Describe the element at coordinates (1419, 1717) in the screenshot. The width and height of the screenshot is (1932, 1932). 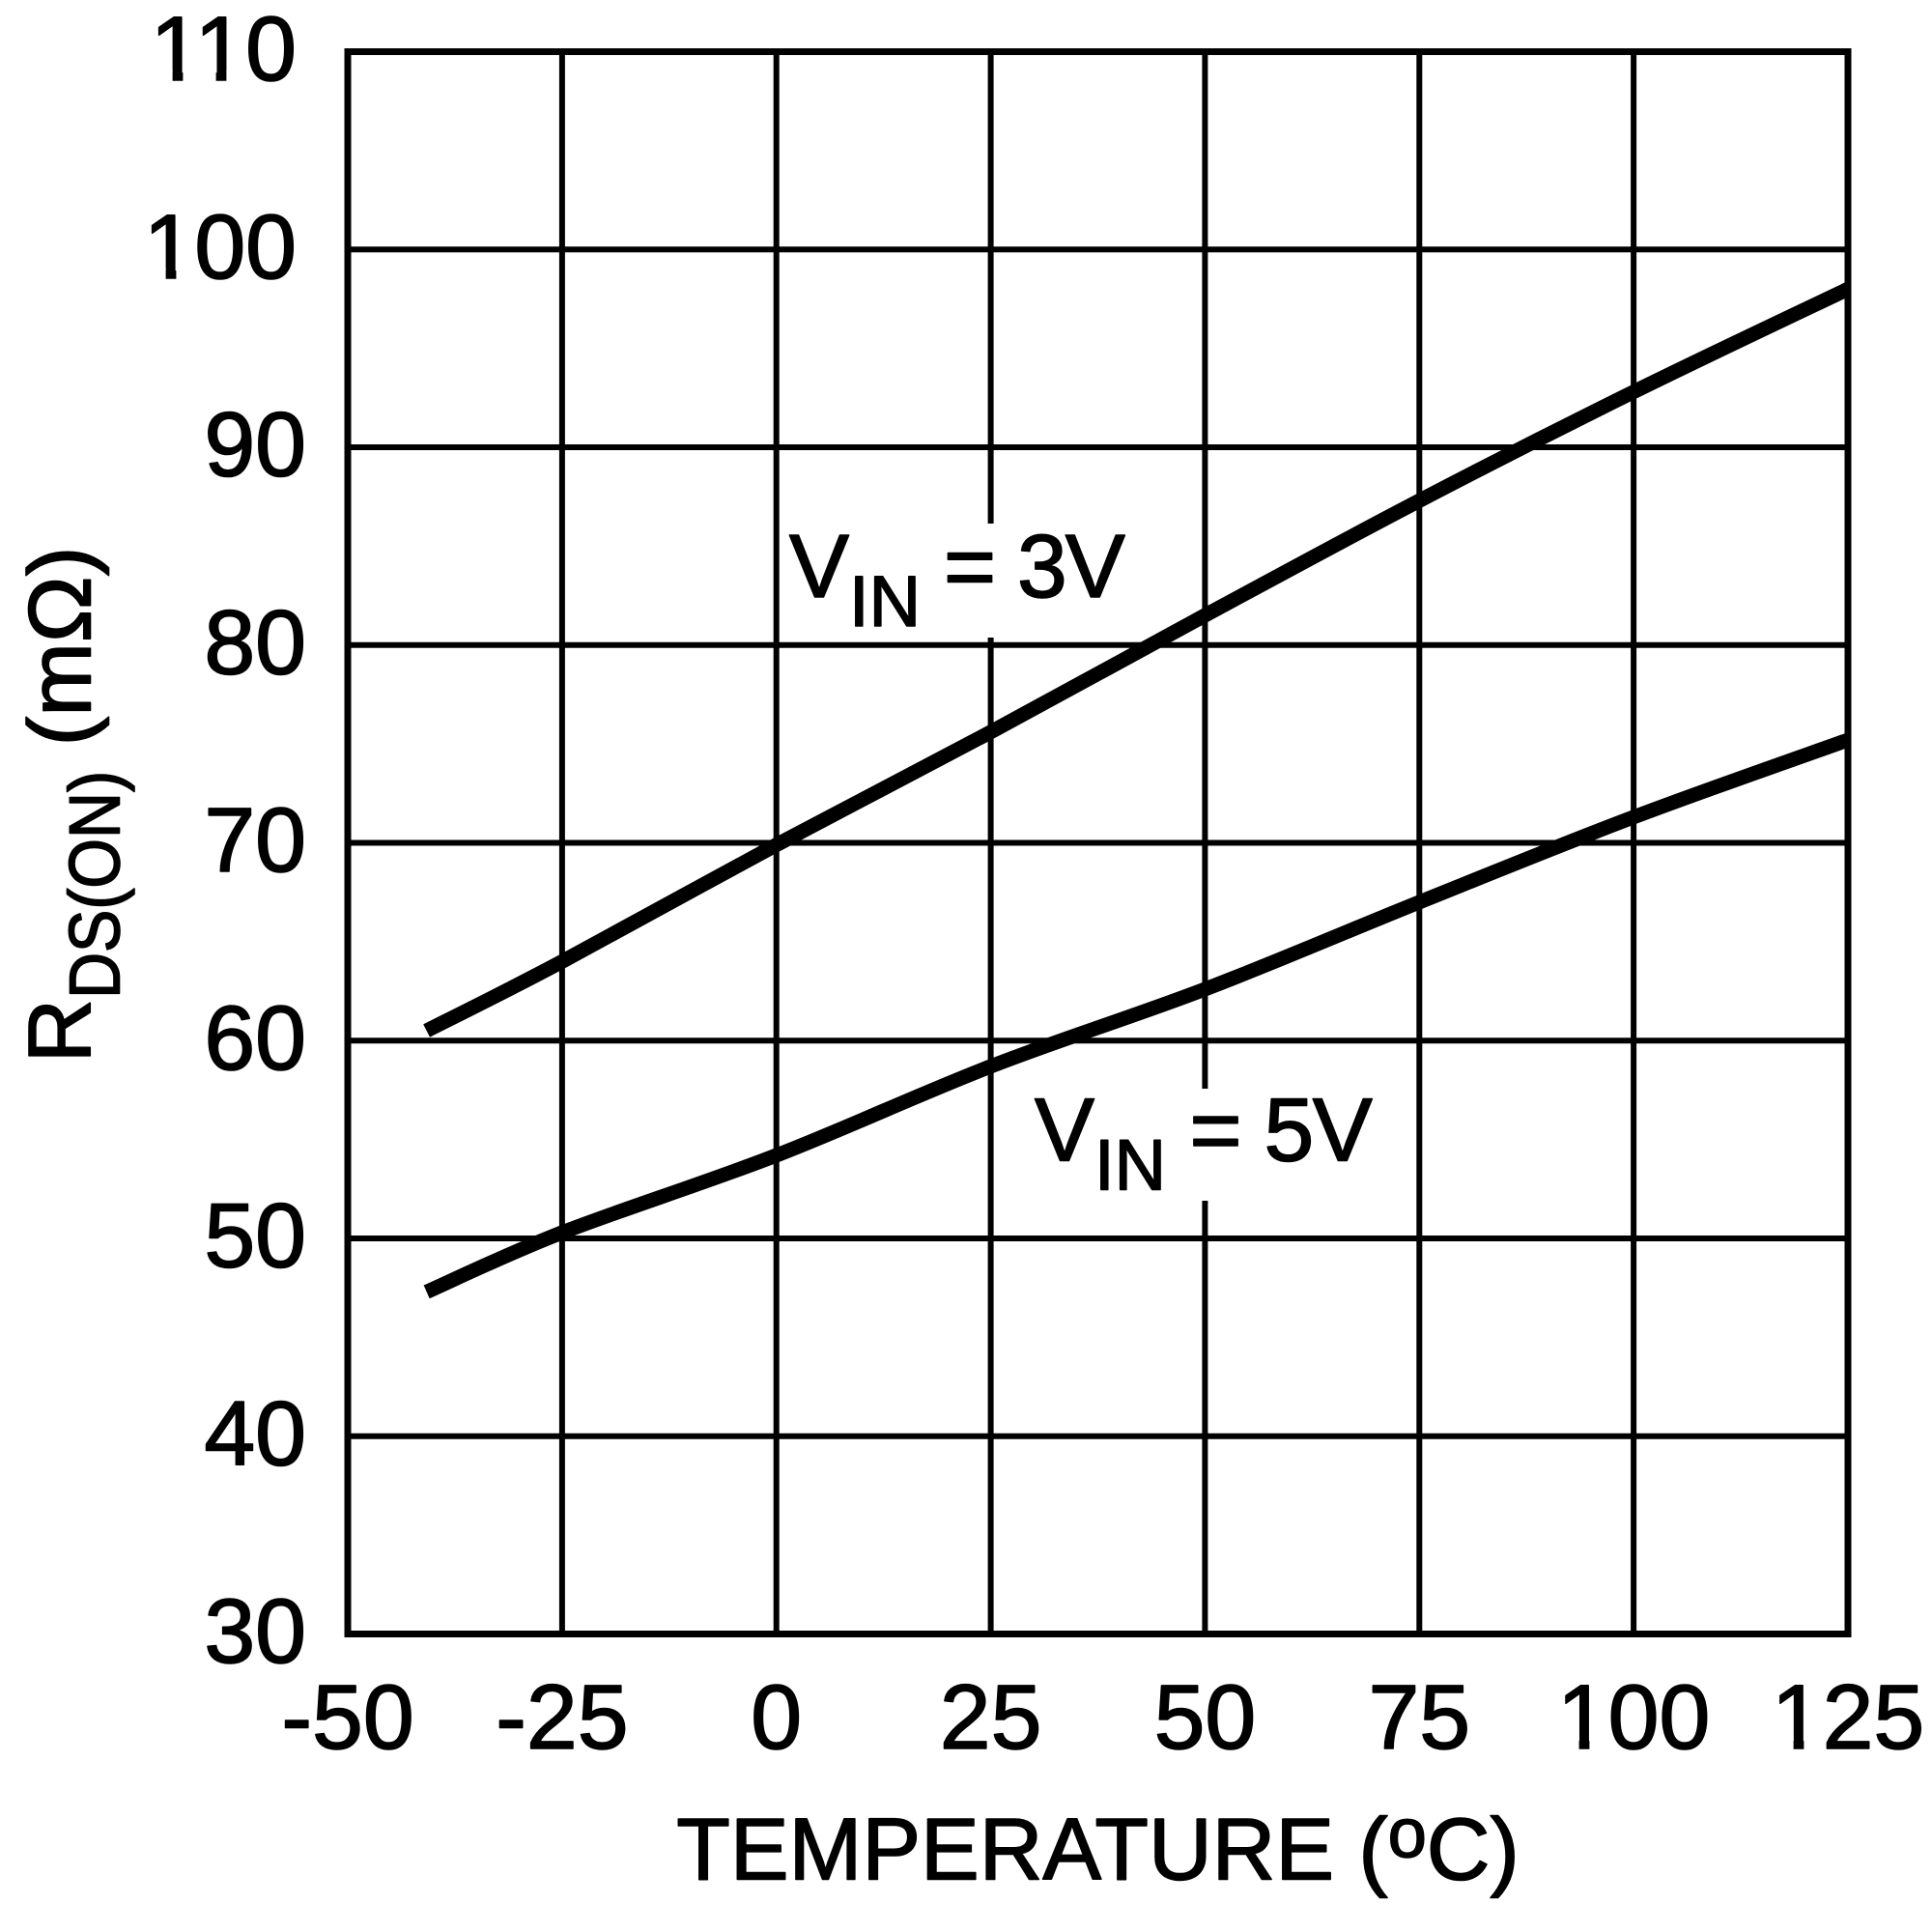
I see `svg-text: 75` at that location.